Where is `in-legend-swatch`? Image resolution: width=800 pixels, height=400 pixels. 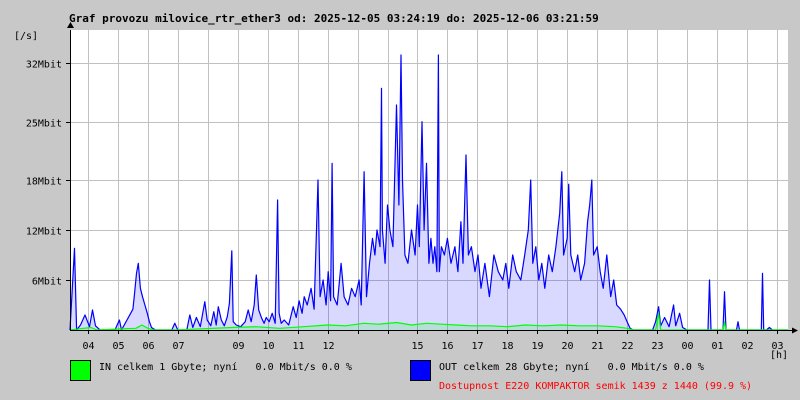 in-legend-swatch is located at coordinates (80, 370).